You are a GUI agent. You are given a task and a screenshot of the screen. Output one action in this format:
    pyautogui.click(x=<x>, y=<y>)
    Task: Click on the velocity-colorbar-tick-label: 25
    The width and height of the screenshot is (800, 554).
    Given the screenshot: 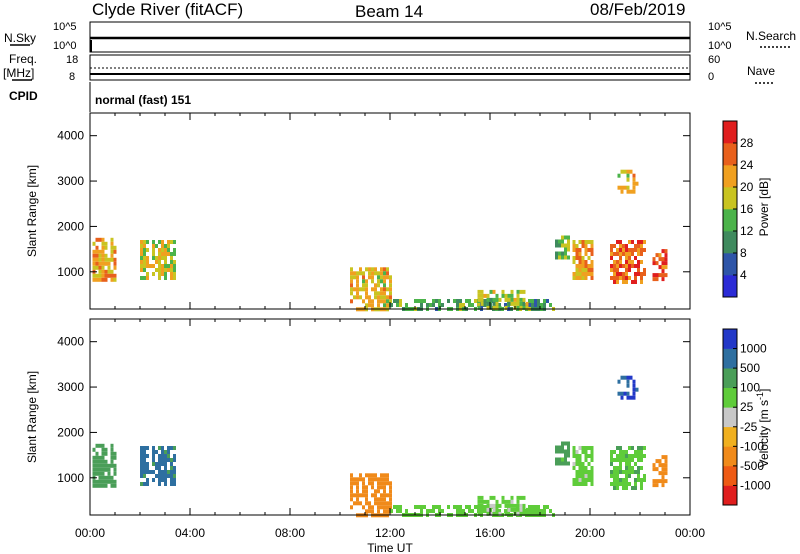 What is the action you would take?
    pyautogui.click(x=747, y=407)
    